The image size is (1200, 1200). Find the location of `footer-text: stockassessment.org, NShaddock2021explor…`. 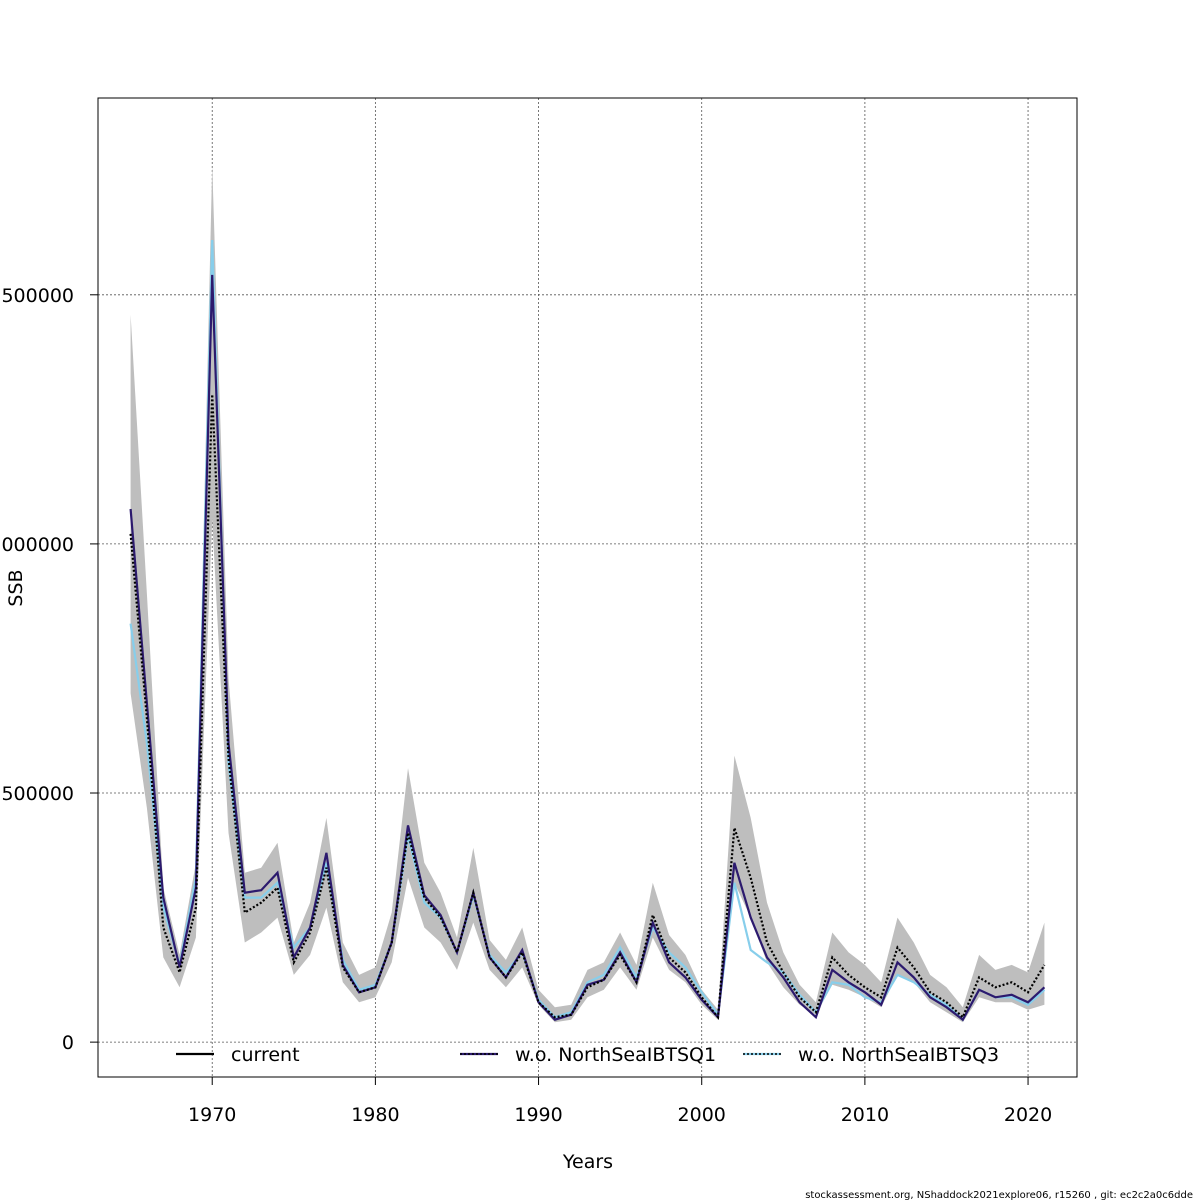

footer-text: stockassessment.org, NShaddock2021explor… is located at coordinates (999, 1195).